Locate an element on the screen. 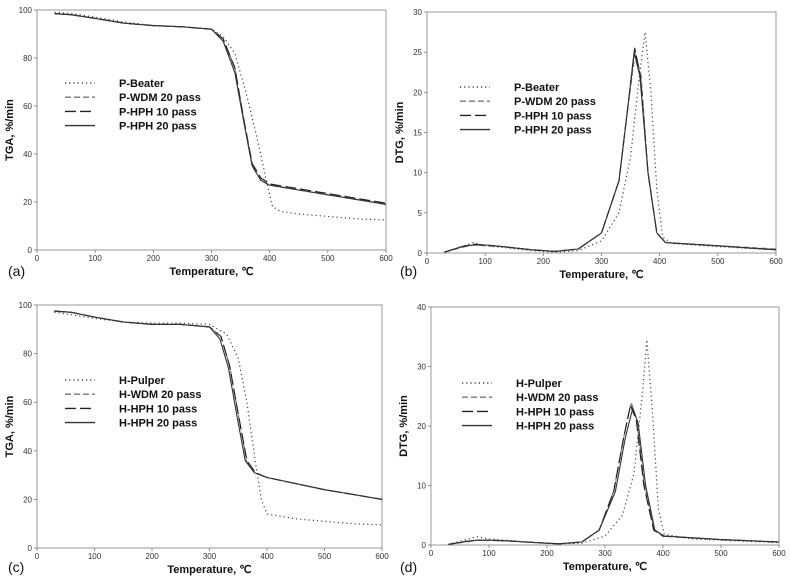 The width and height of the screenshot is (791, 577). legend-label: H-WDM 20 pass is located at coordinates (557, 398).